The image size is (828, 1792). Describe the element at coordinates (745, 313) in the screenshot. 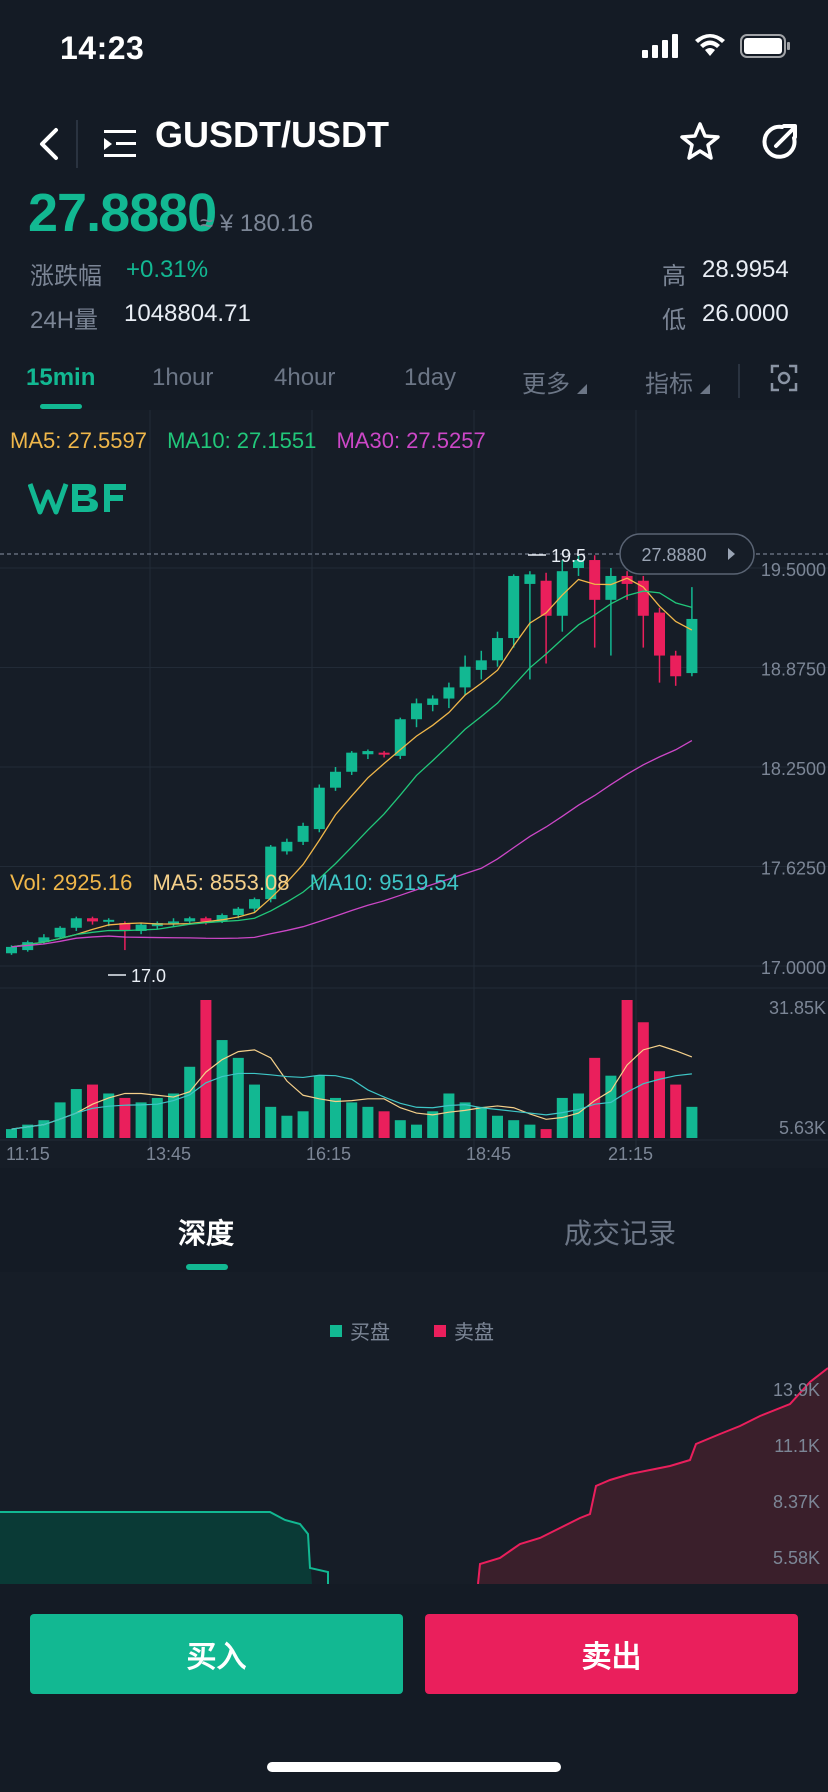

I see `low-value: 26.0000` at that location.